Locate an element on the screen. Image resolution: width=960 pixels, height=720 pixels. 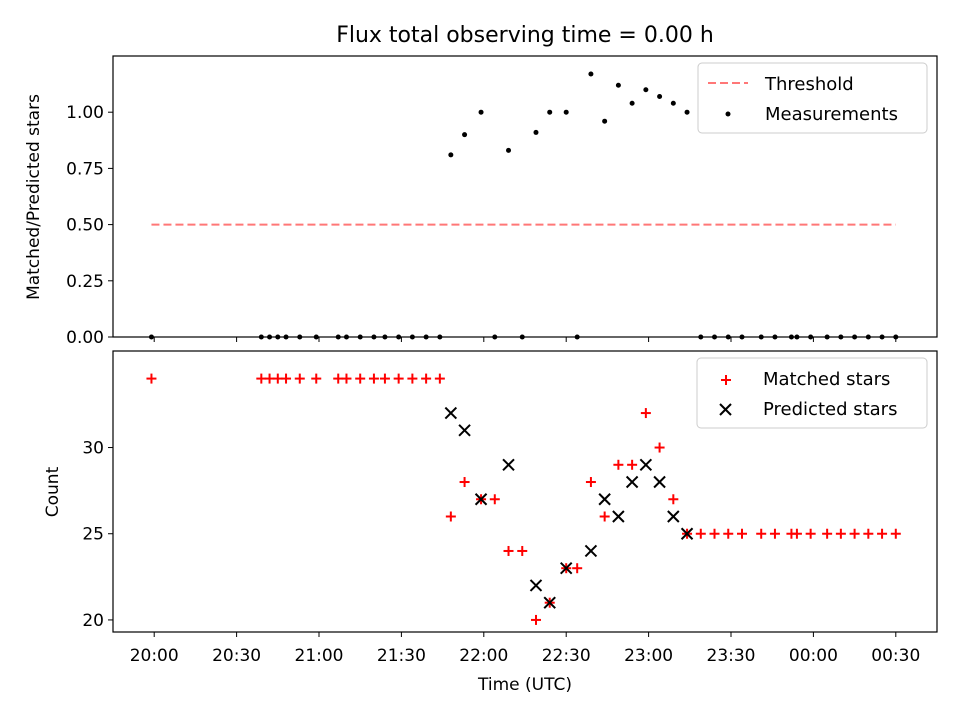
x-tick-label: 21:30 is located at coordinates (401, 656).